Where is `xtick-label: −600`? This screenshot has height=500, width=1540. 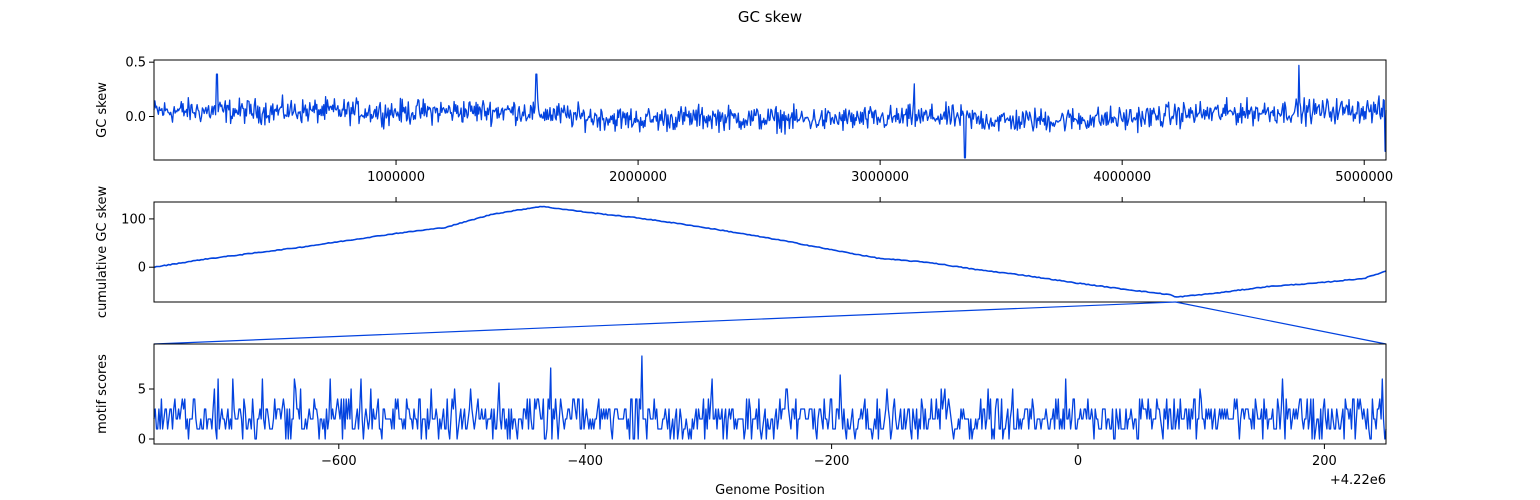 xtick-label: −600 is located at coordinates (339, 461).